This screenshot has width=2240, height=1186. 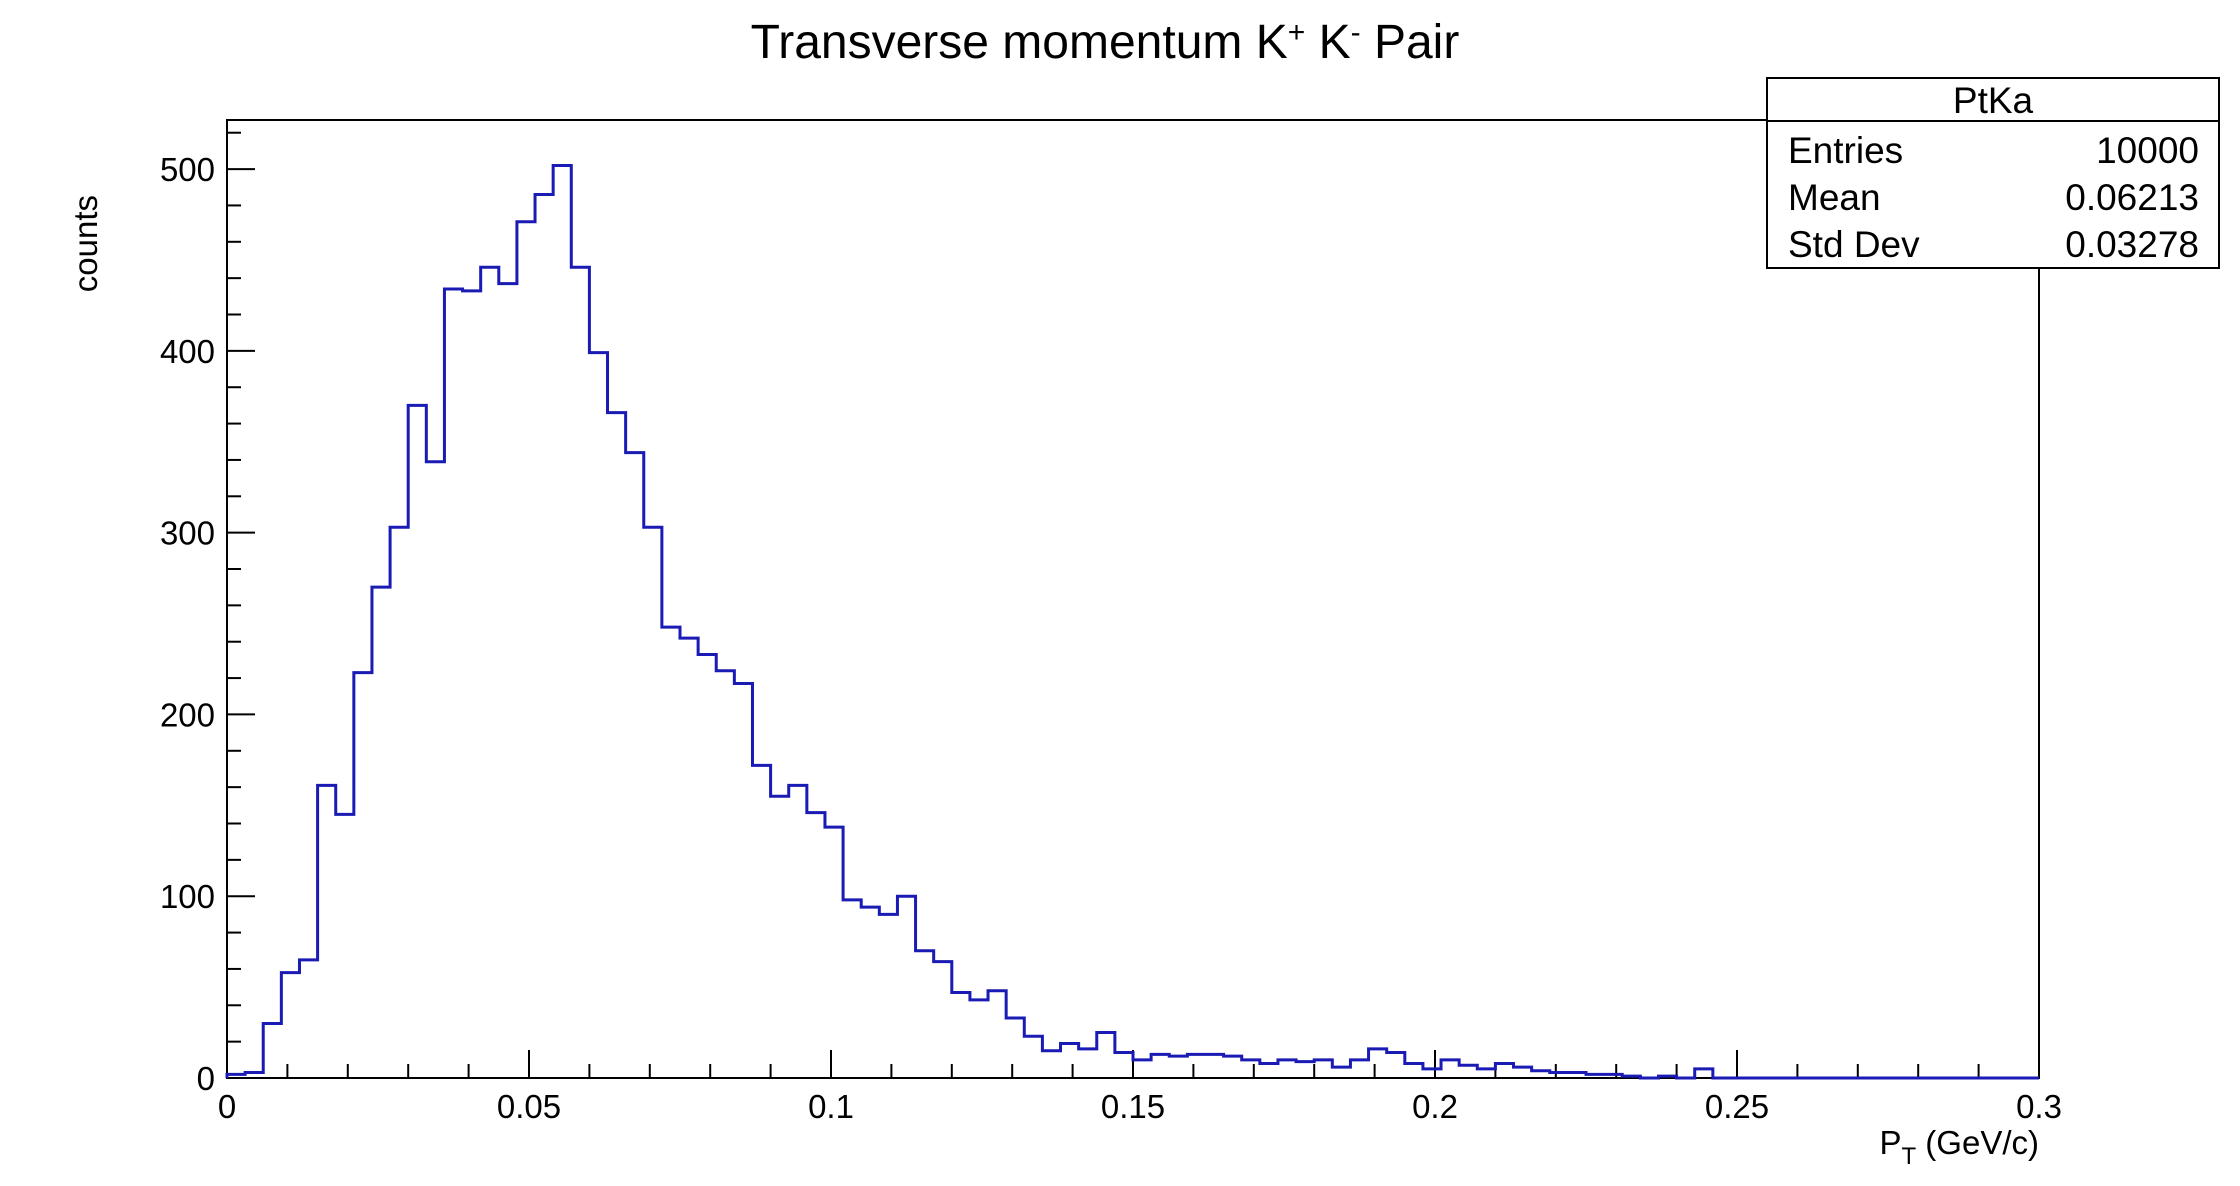 What do you see at coordinates (2039, 1106) in the screenshot?
I see `x-tick-label: 0.3` at bounding box center [2039, 1106].